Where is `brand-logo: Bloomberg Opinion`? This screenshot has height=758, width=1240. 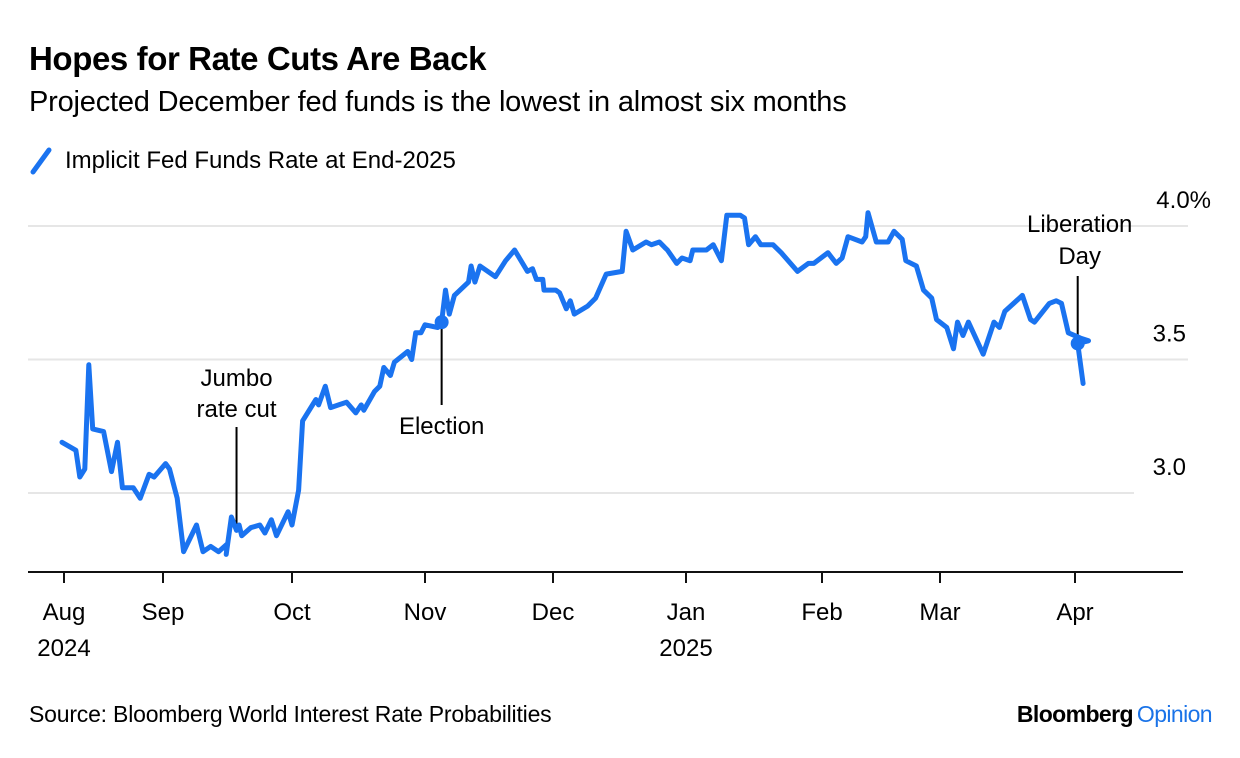 brand-logo: Bloomberg Opinion is located at coordinates (1114, 714).